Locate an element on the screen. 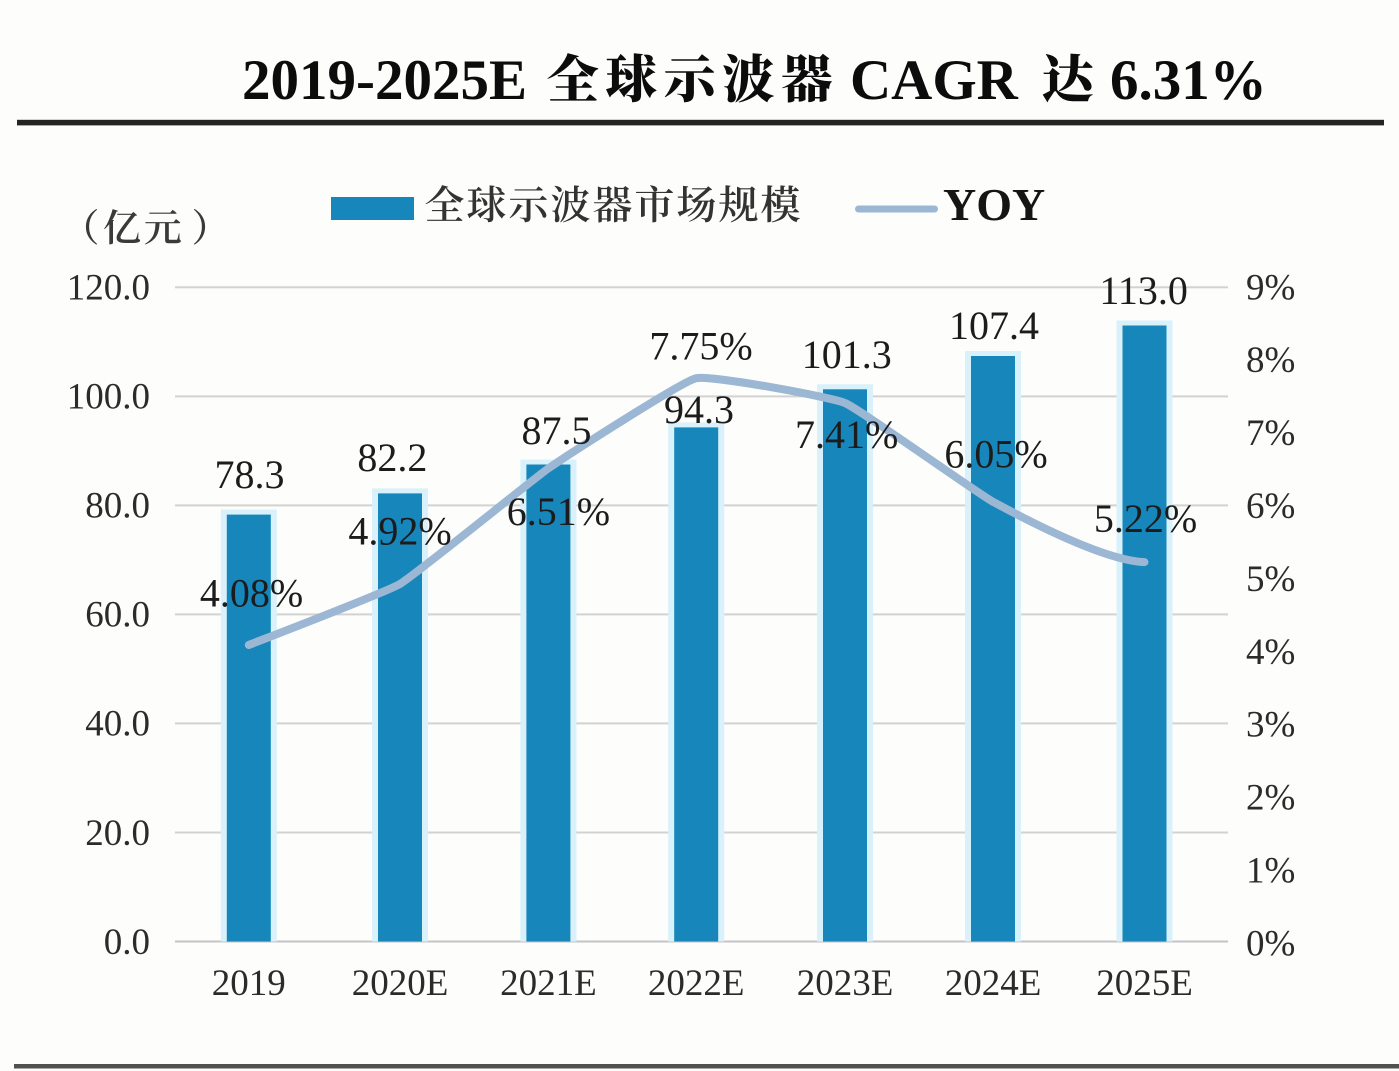  svg-text: 1% is located at coordinates (1270, 871).